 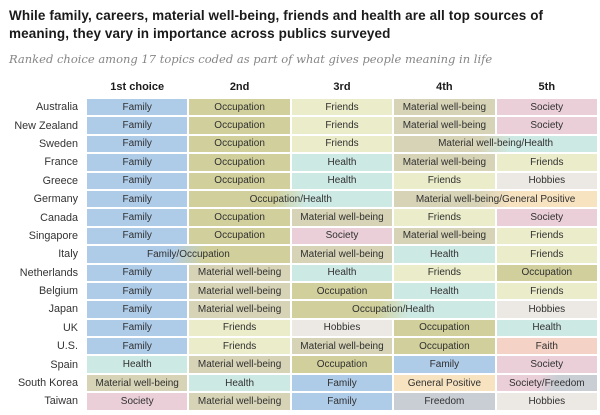 What do you see at coordinates (58, 291) in the screenshot?
I see `country-label: Belgium` at bounding box center [58, 291].